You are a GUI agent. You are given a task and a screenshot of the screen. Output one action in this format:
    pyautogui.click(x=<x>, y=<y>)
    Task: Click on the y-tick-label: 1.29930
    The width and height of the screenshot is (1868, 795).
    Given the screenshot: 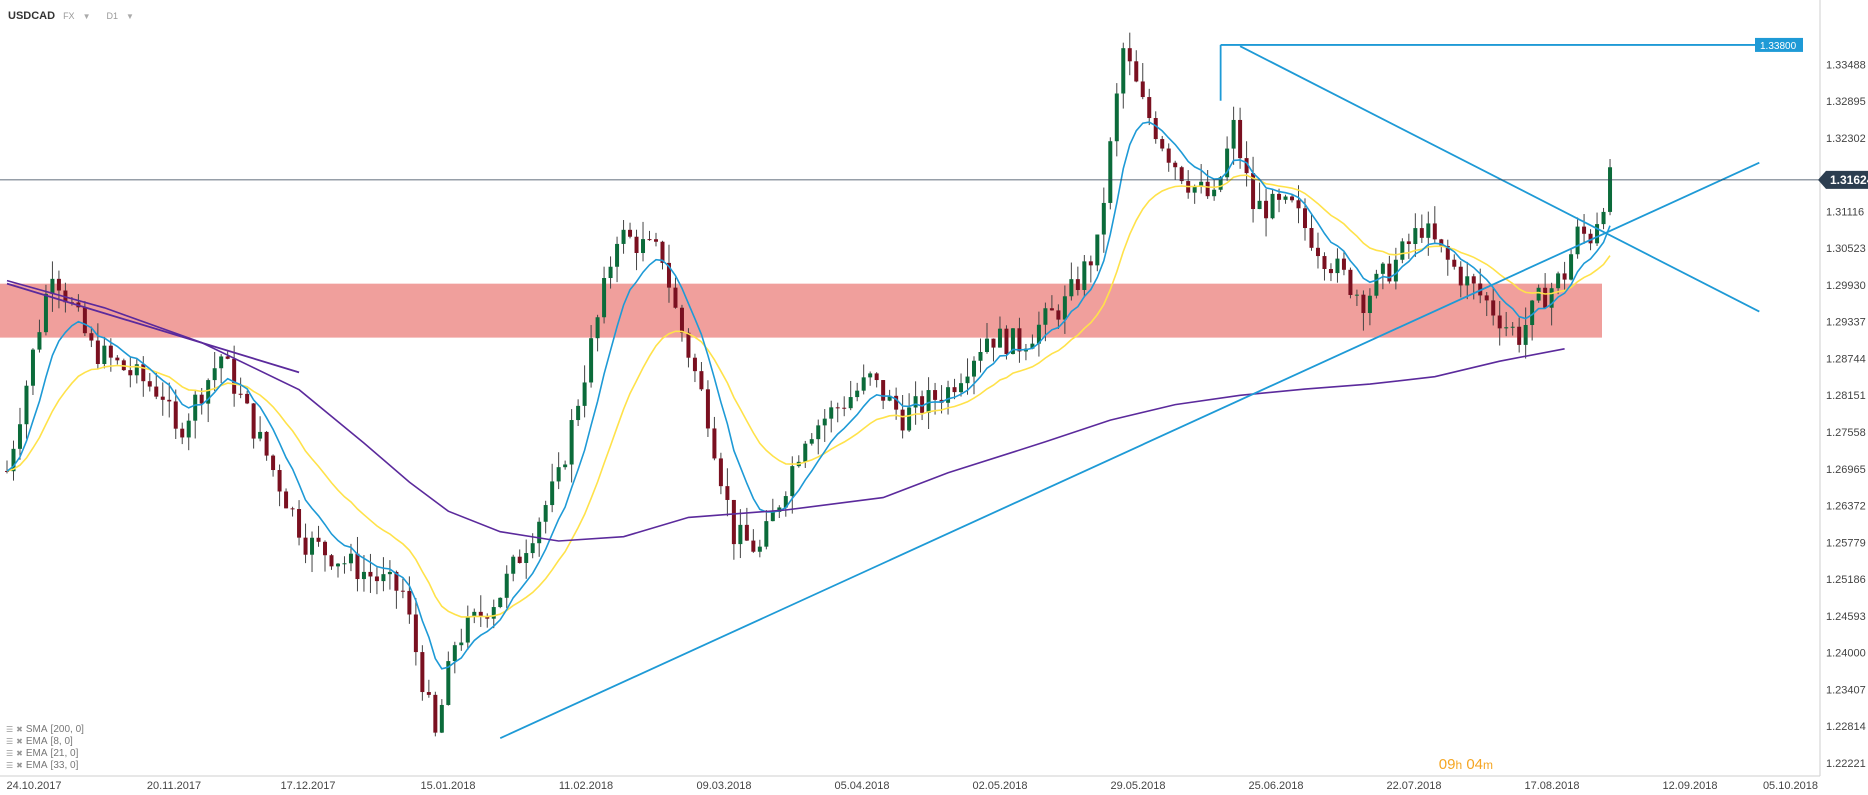 What is the action you would take?
    pyautogui.click(x=1846, y=286)
    